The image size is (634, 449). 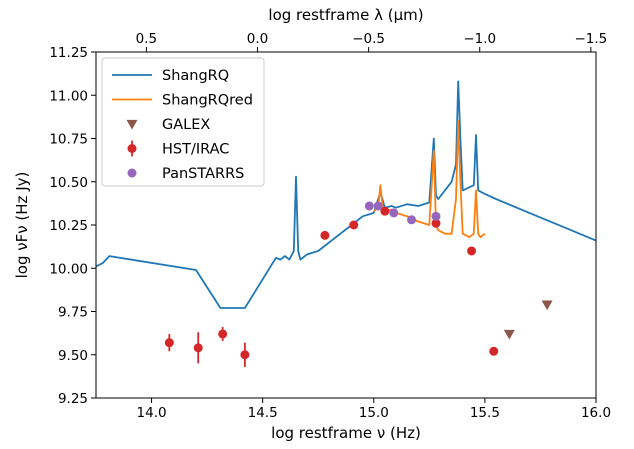 What do you see at coordinates (195, 76) in the screenshot?
I see `legend-label-shangrq: ShangRQ` at bounding box center [195, 76].